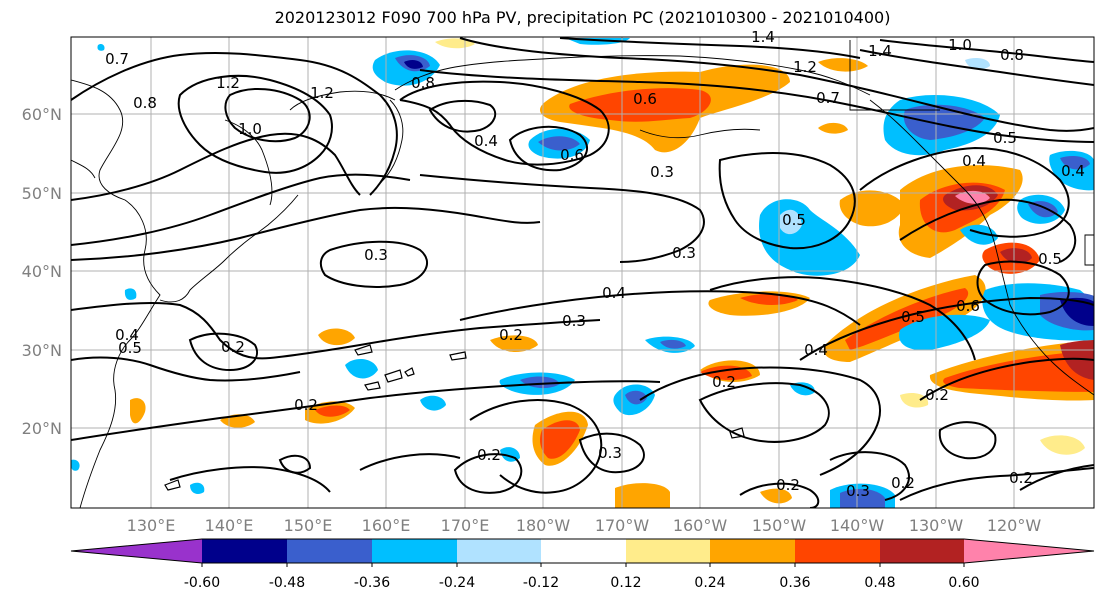  What do you see at coordinates (308, 525) in the screenshot?
I see `lon-tick-label: 150°E` at bounding box center [308, 525].